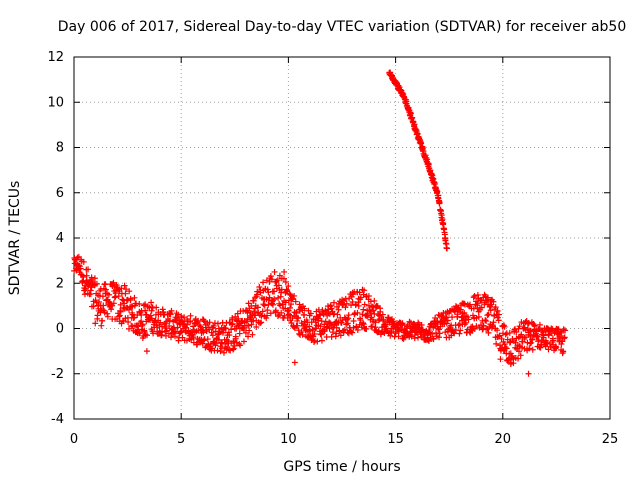  Describe the element at coordinates (341, 467) in the screenshot. I see `x-axis-label: GPS time / hours` at that location.